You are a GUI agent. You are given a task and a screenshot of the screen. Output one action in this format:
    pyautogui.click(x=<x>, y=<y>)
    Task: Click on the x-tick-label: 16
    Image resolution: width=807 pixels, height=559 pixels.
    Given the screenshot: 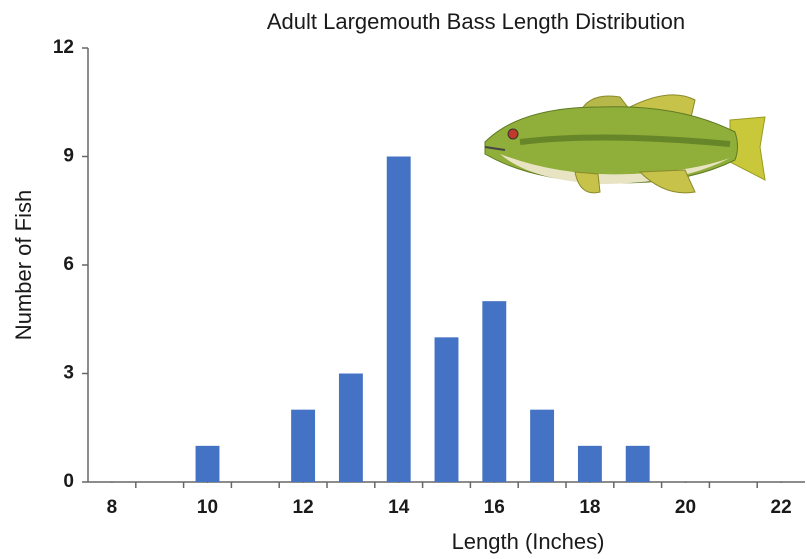 What is the action you would take?
    pyautogui.click(x=494, y=507)
    